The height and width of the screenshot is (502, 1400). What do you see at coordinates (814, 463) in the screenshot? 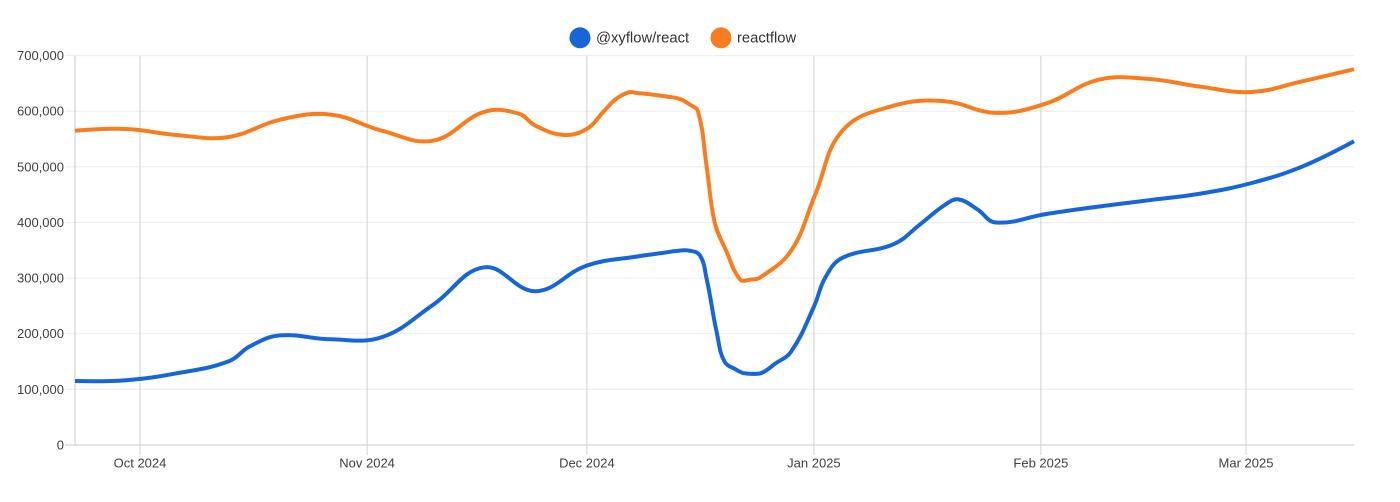
I see `svg-text: Jan 2025` at bounding box center [814, 463].